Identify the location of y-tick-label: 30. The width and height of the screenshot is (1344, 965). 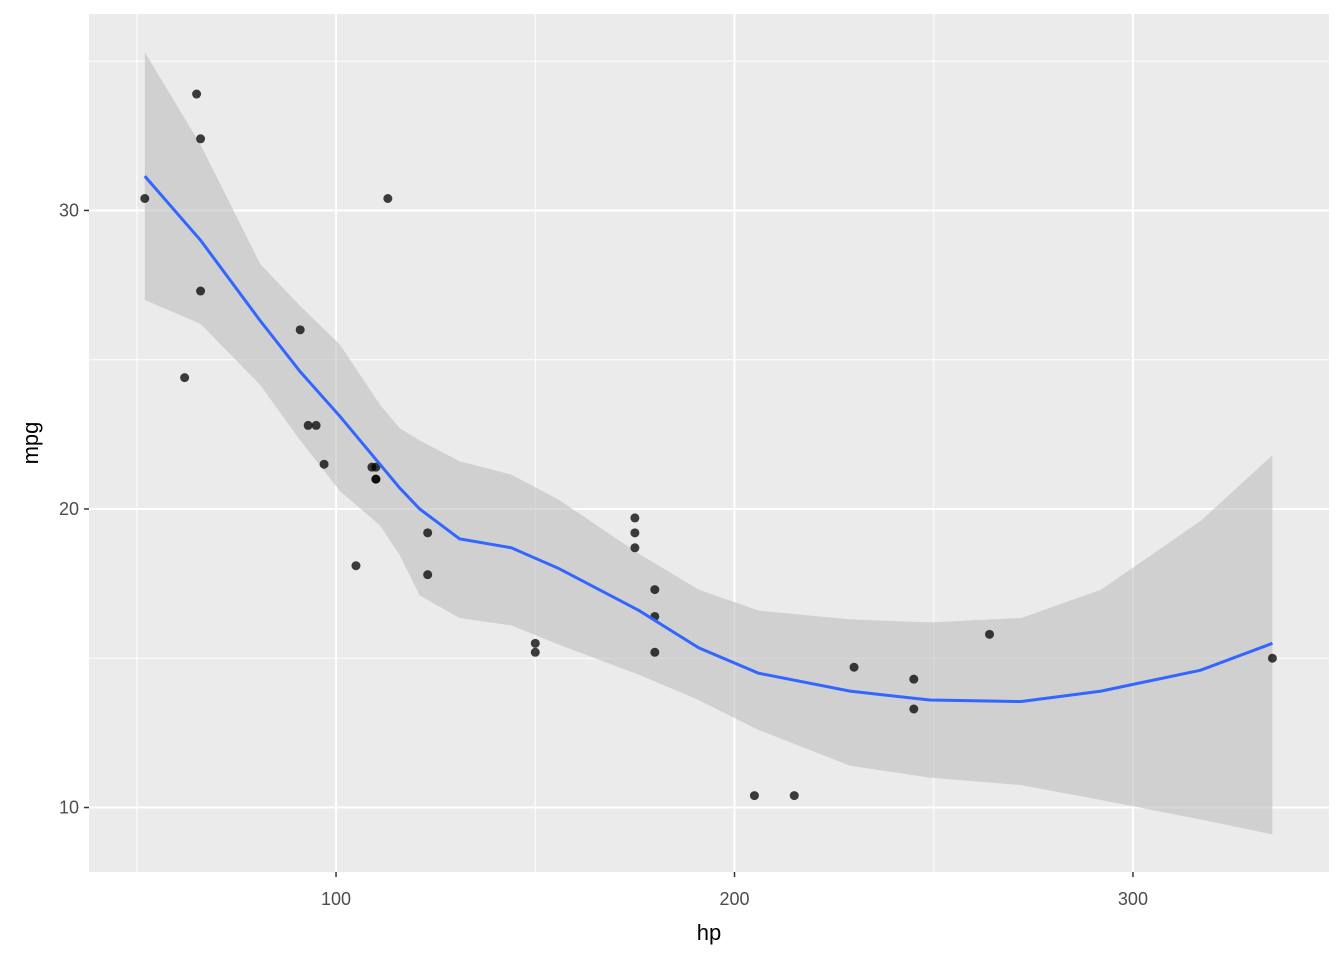
(69, 210).